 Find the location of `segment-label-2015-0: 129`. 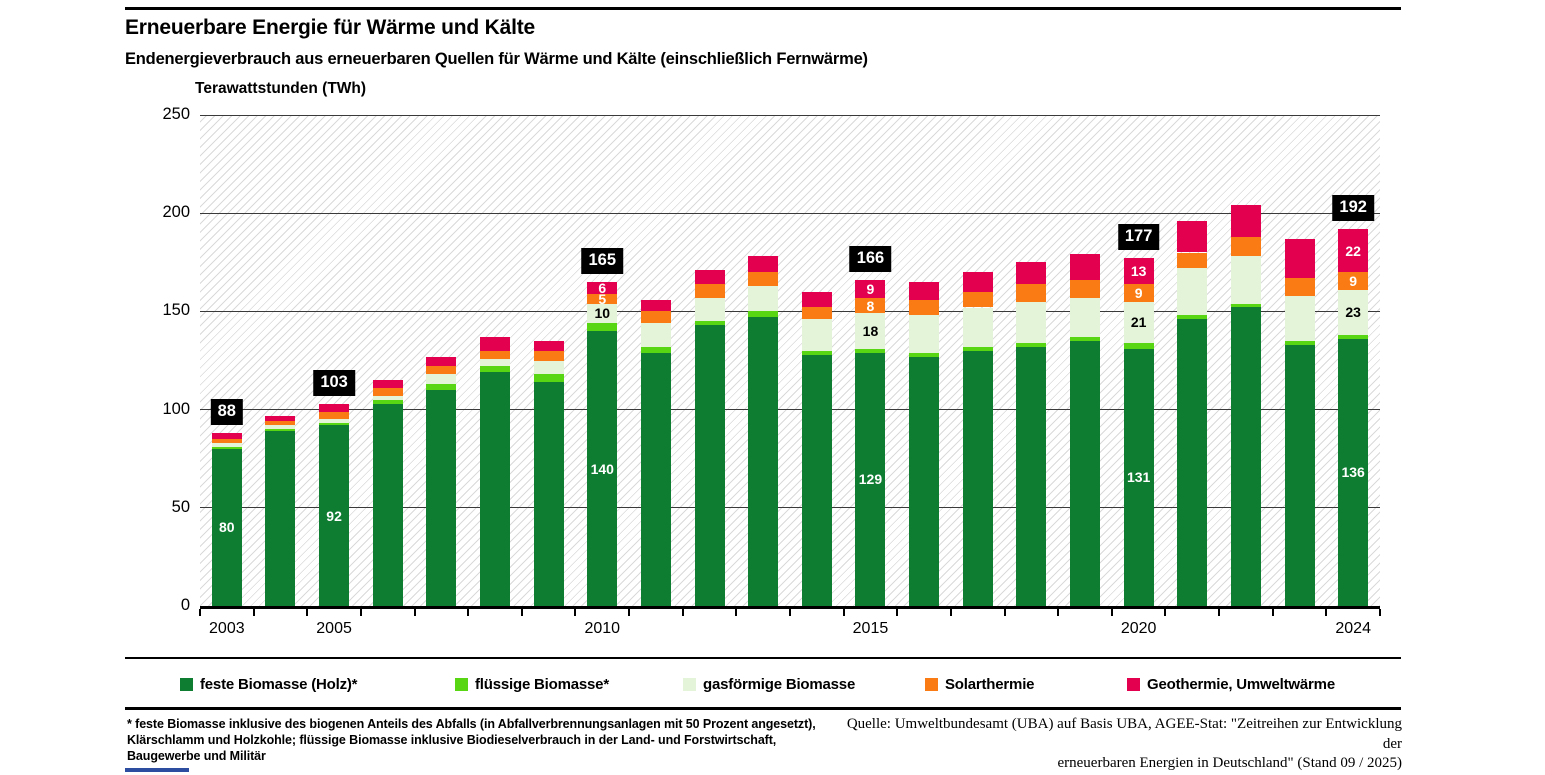

segment-label-2015-0: 129 is located at coordinates (870, 479).